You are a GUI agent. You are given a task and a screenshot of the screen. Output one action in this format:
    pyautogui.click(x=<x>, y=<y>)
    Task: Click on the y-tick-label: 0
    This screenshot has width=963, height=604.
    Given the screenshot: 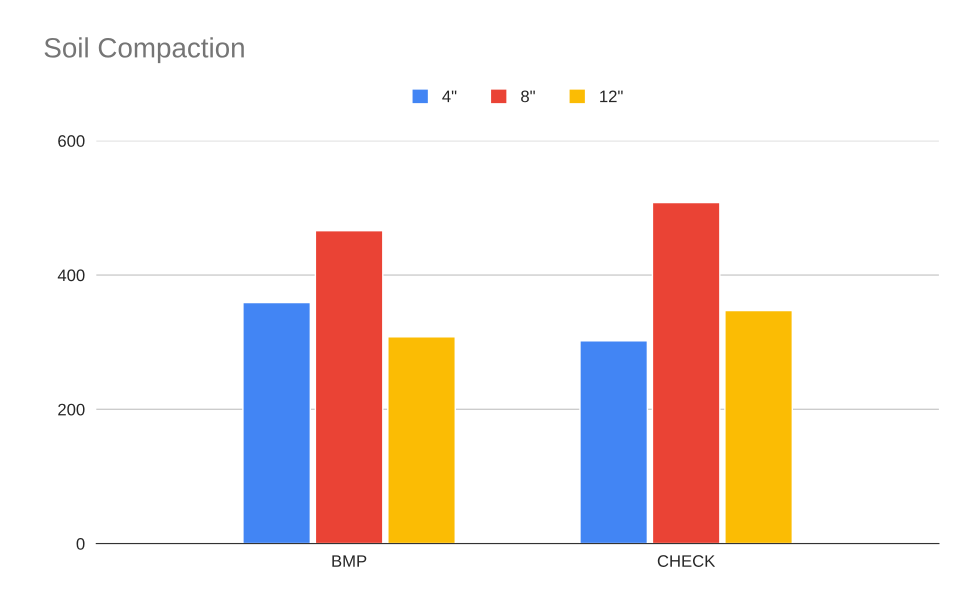 What is the action you would take?
    pyautogui.click(x=80, y=544)
    